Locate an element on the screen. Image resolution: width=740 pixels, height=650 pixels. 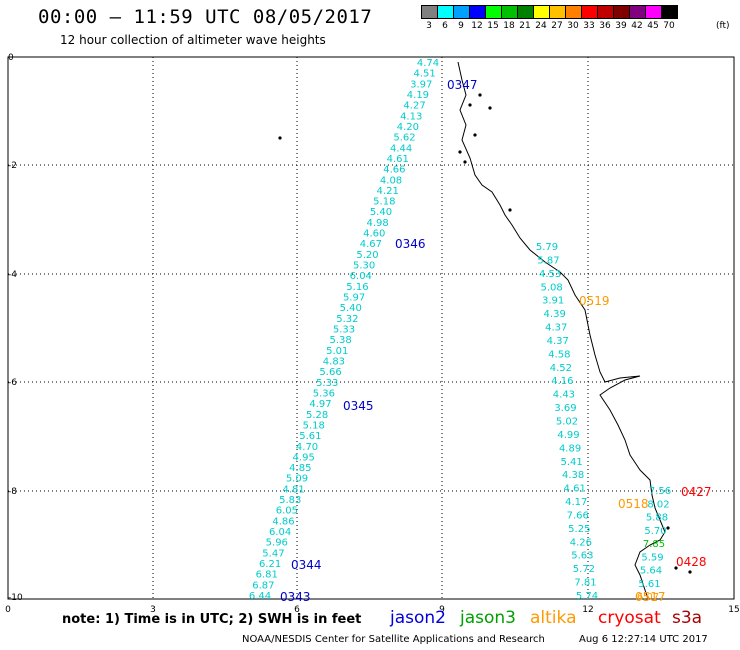
pass-time-label: 0347 is located at coordinates (462, 85).